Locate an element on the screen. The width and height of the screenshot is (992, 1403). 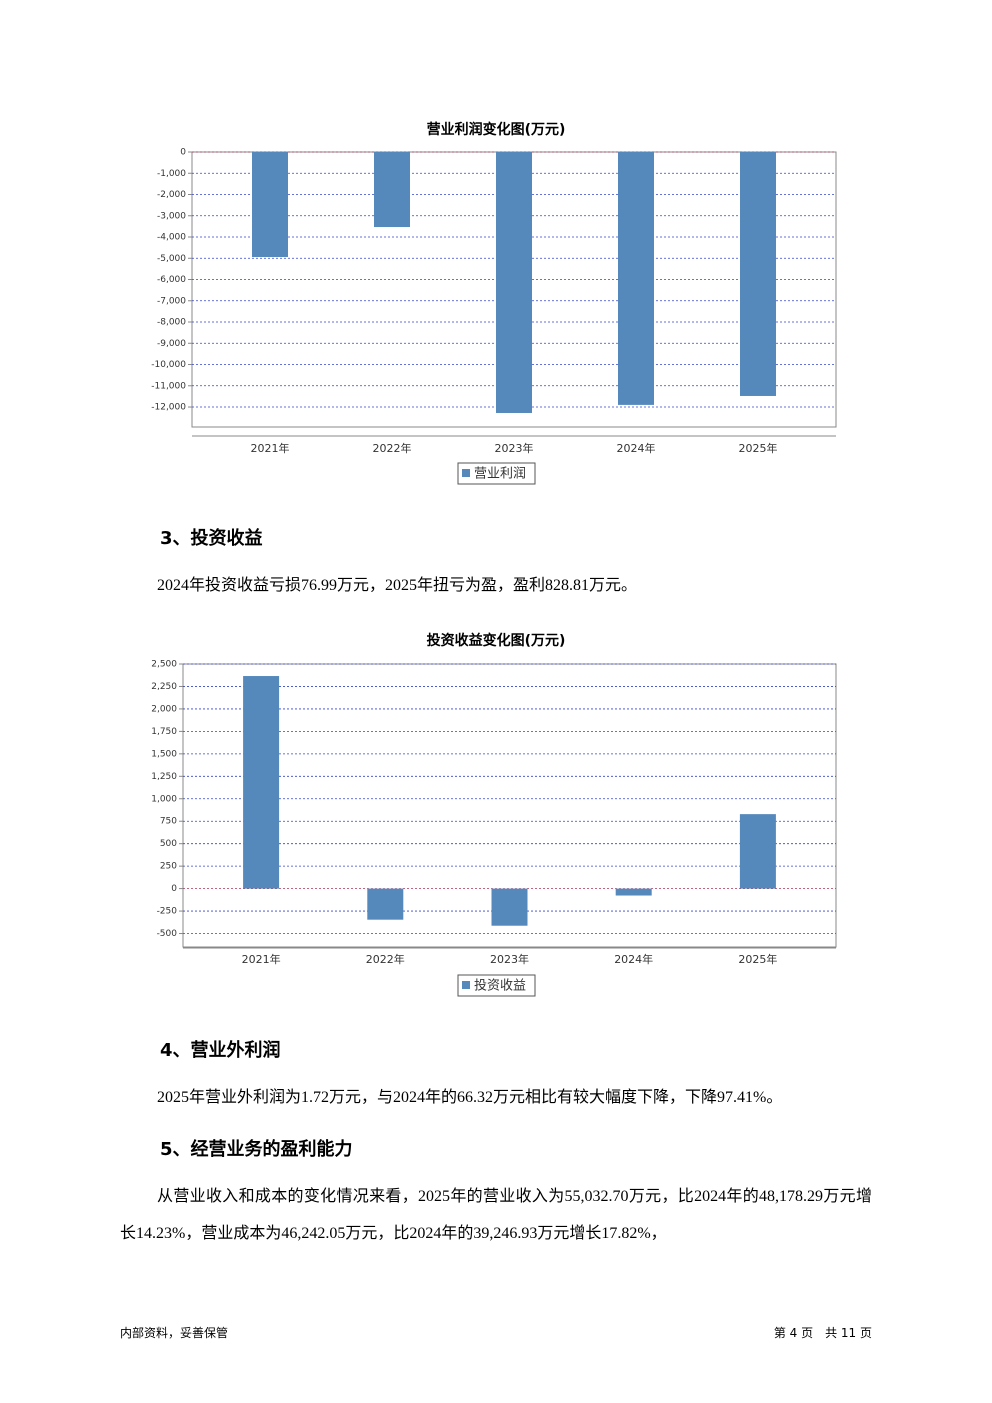
paragraph: 2024年投资收益亏损76.99万元，2025年扭亏为盈，盈利828.81万元。 is located at coordinates (397, 585).